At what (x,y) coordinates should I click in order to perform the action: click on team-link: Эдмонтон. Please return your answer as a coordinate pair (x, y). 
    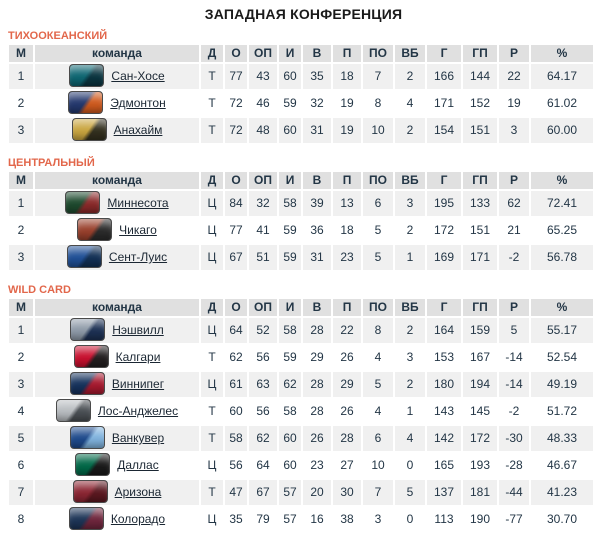
    Looking at the image, I should click on (138, 103).